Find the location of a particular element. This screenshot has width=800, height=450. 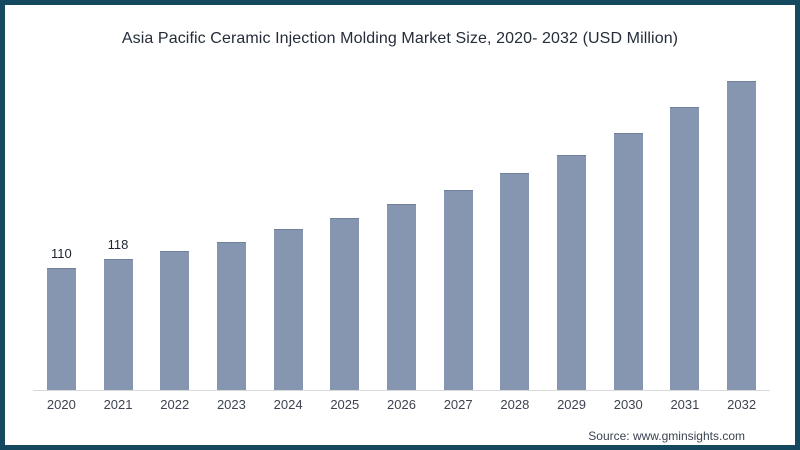

source-credit: Source: www.gminsights.com is located at coordinates (666, 436).